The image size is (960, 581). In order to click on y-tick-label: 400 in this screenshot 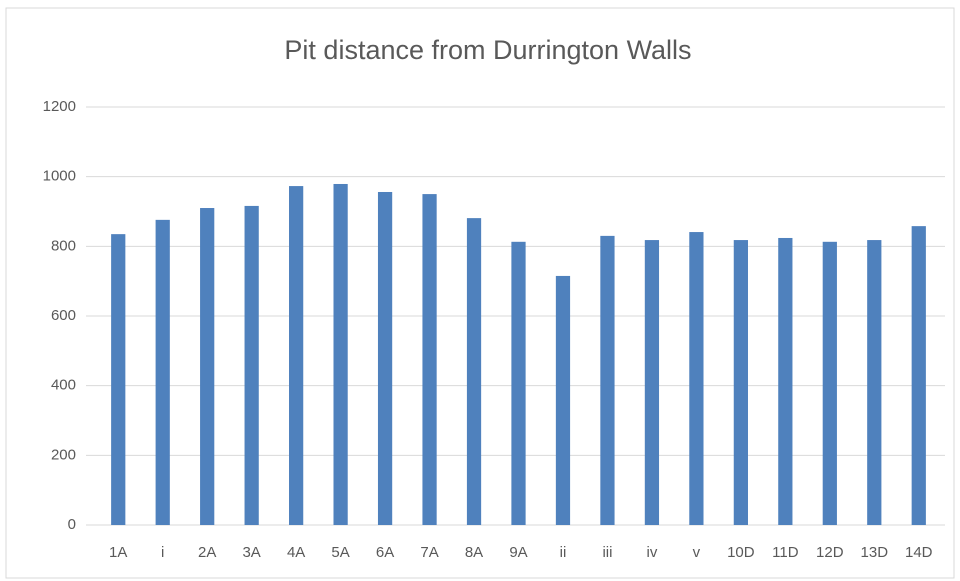, I will do `click(63, 385)`.